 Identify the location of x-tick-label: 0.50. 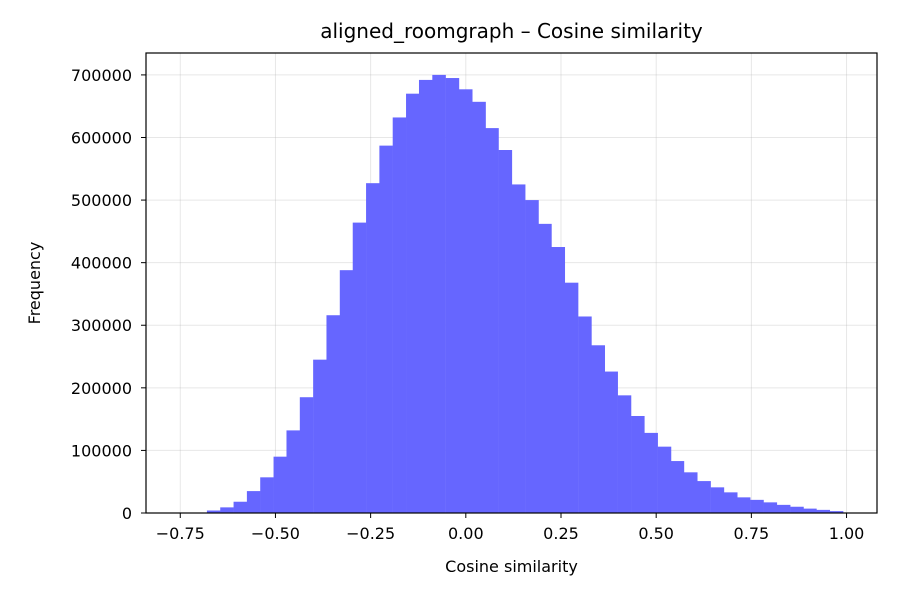
(656, 533).